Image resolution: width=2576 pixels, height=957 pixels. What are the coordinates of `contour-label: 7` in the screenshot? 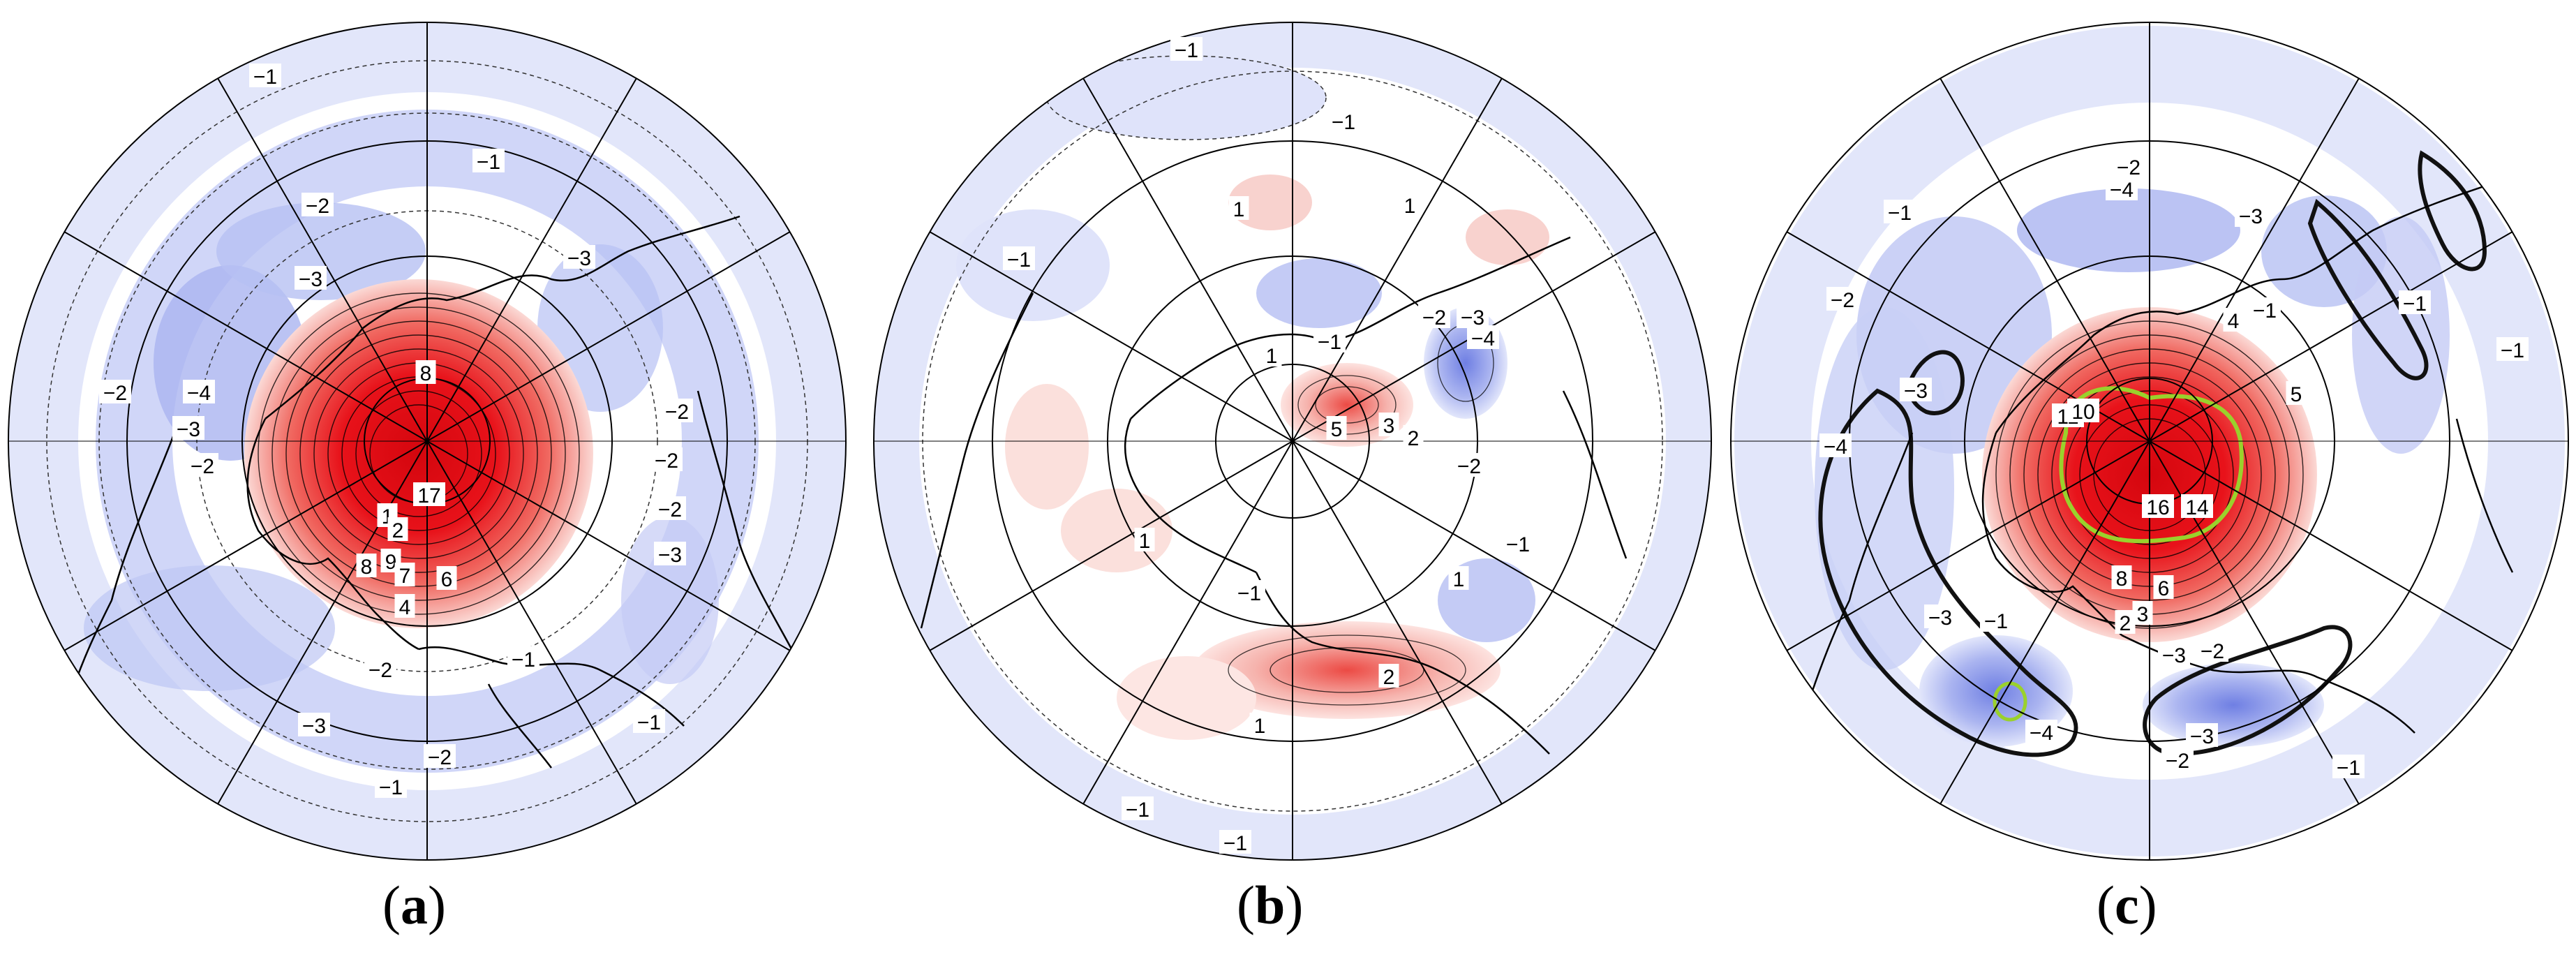 It's located at (405, 575).